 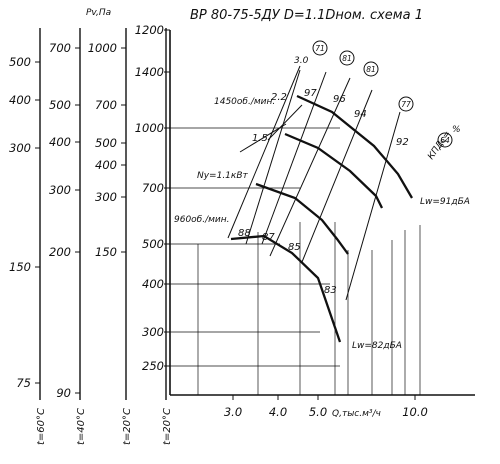 I want to click on efficiency-circle-label: 77, so click(x=406, y=104).